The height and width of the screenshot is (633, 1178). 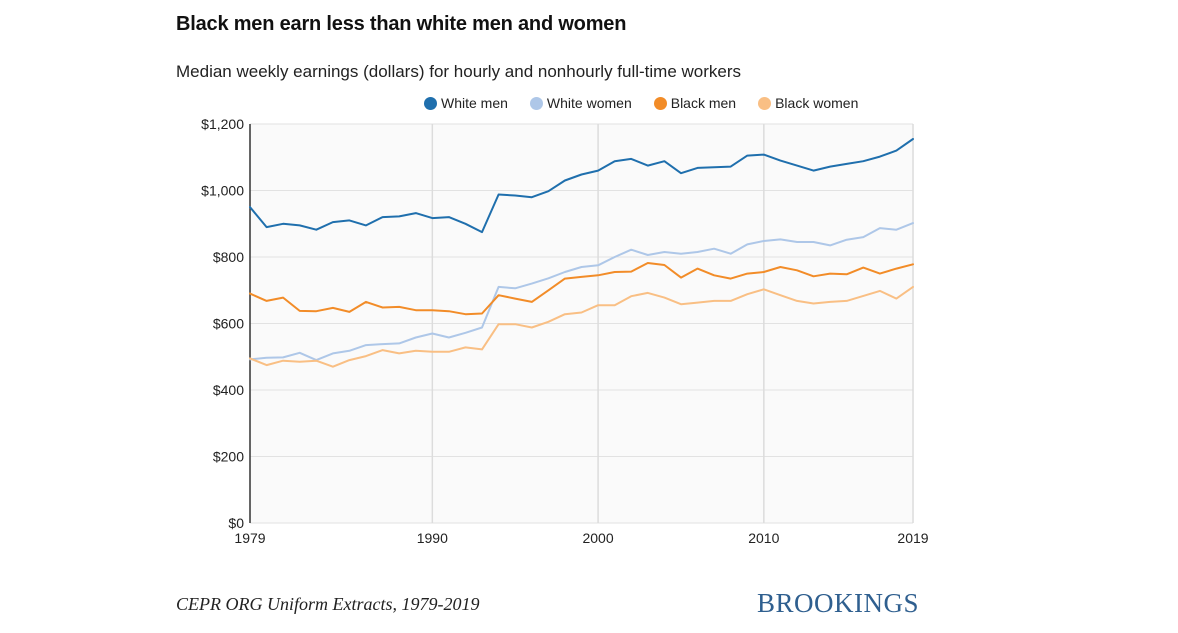 I want to click on source-note: CEPR ORG Uniform Extracts, 1979-2019, so click(x=328, y=604).